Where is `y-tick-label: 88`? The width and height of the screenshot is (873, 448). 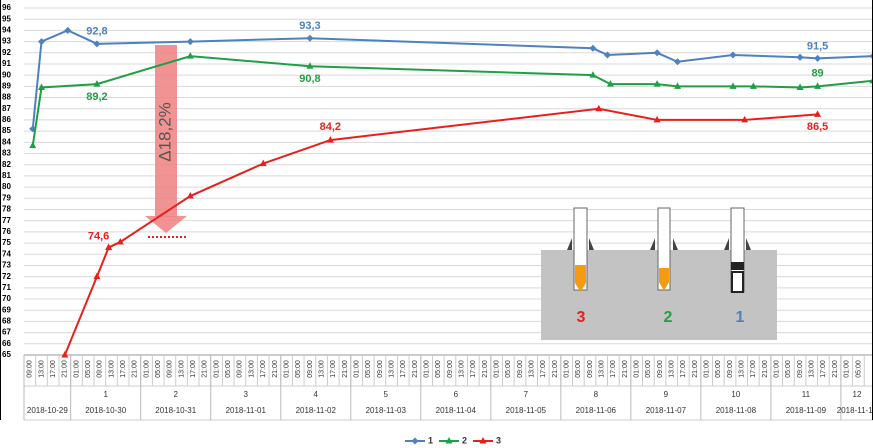 y-tick-label: 88 is located at coordinates (6, 97).